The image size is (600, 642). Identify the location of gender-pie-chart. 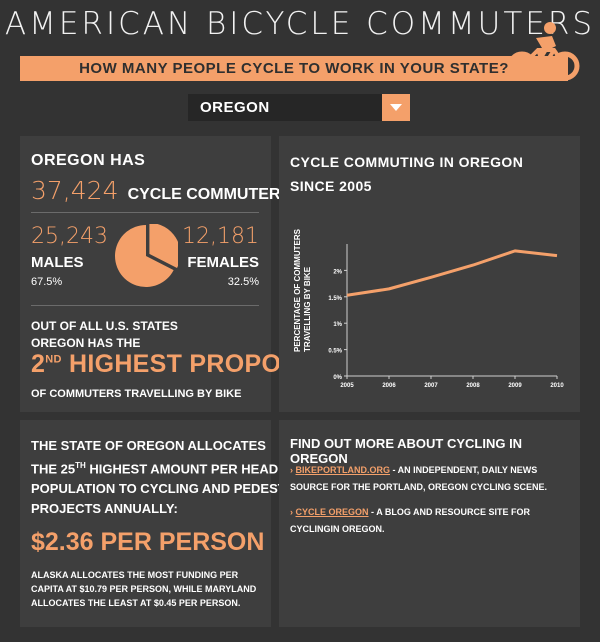
(146, 255).